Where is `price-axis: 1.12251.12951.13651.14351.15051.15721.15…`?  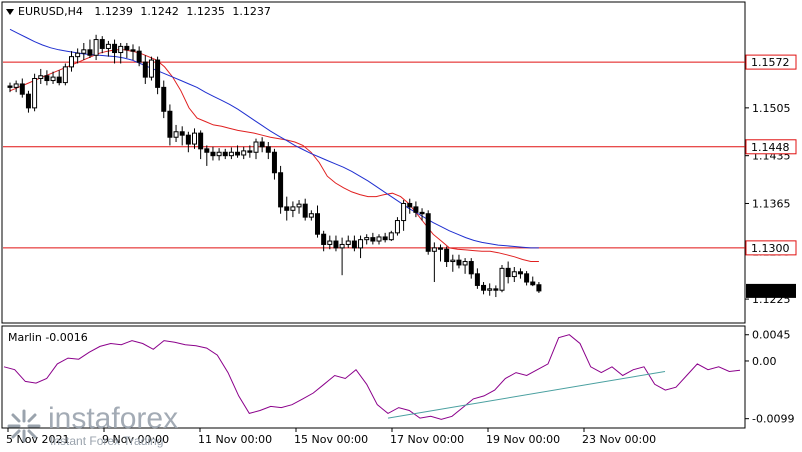 price-axis: 1.12251.12951.13651.14351.15051.15721.15… is located at coordinates (771, 180).